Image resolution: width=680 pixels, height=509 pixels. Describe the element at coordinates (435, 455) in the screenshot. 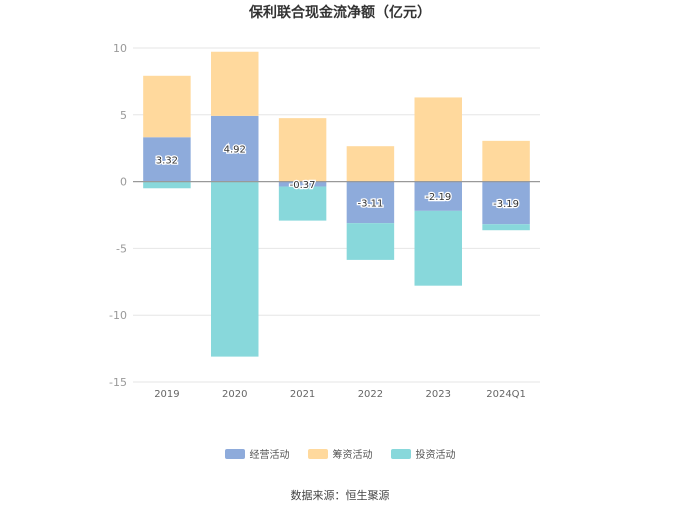

I see `legend-label-investing: 投资活动` at that location.